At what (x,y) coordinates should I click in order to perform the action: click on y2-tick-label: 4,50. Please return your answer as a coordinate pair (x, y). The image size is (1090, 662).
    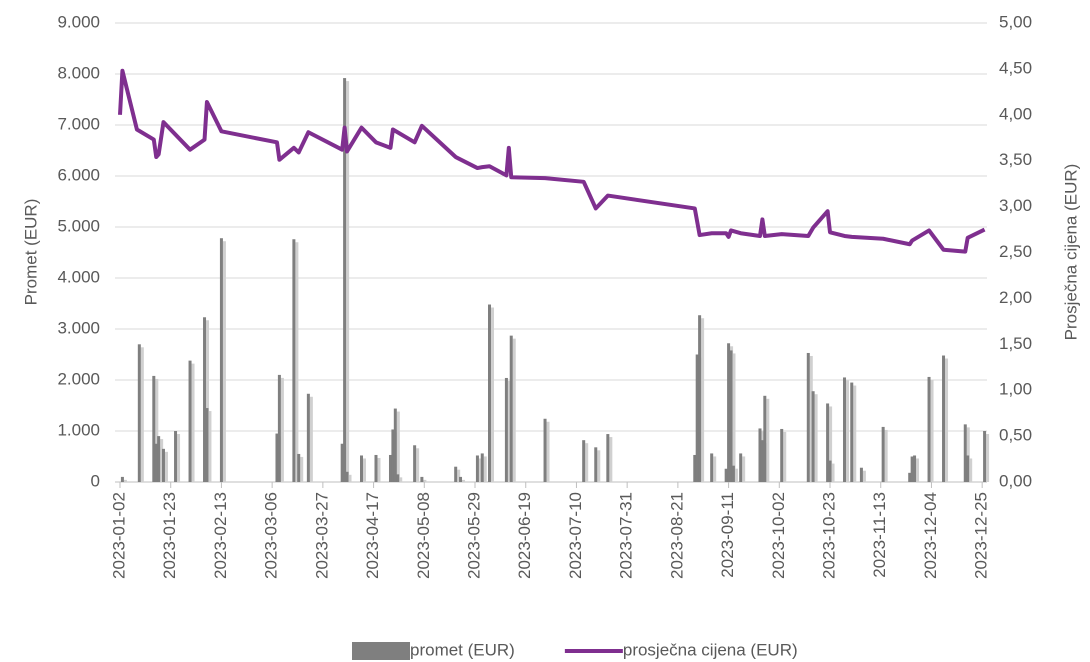
    Looking at the image, I should click on (1015, 67).